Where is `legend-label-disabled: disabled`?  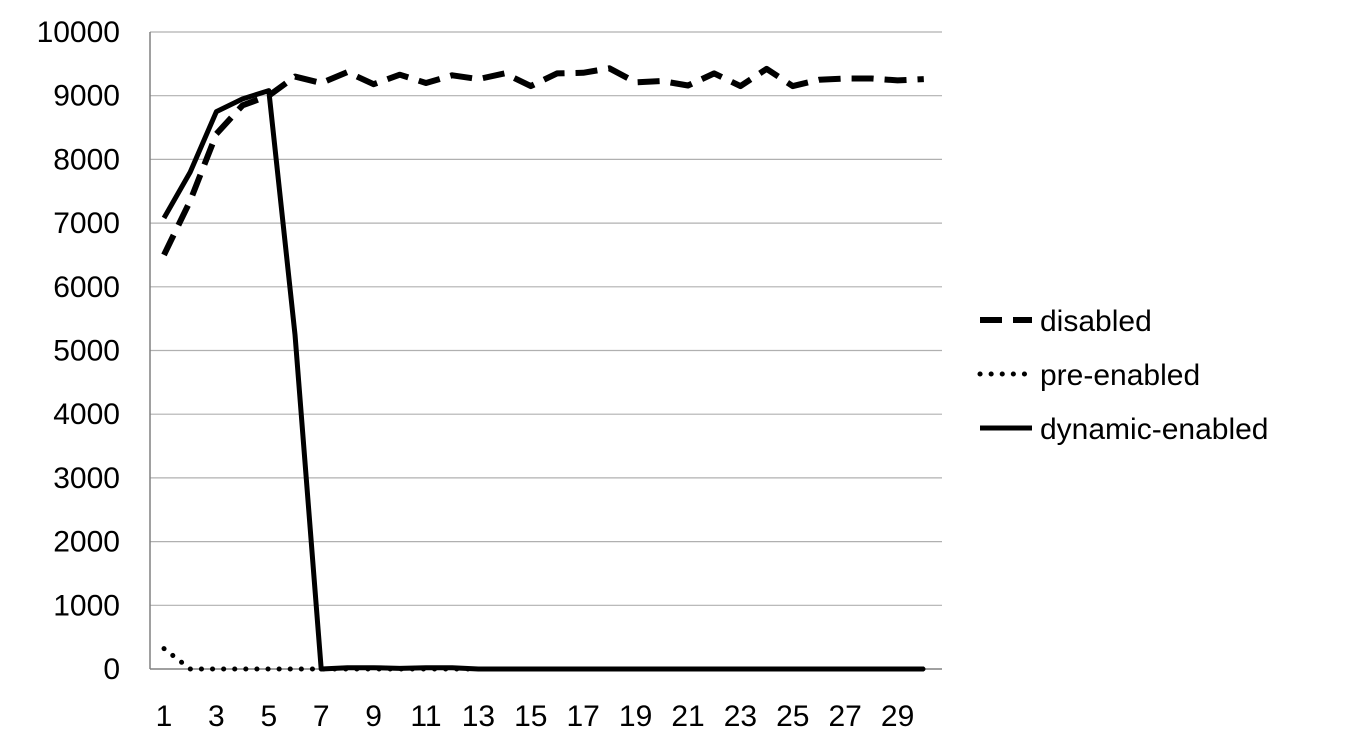 legend-label-disabled: disabled is located at coordinates (1096, 321).